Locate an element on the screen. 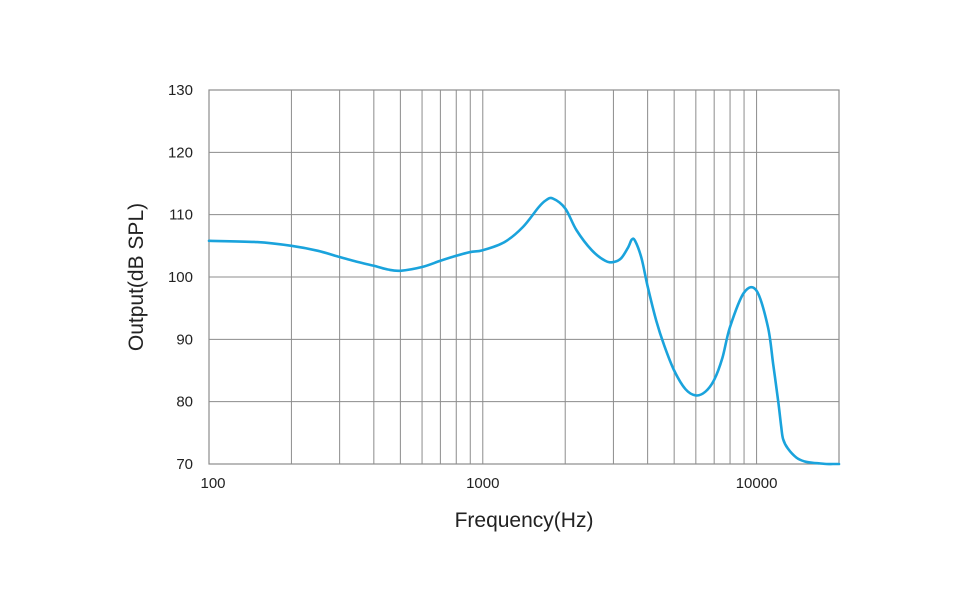 The height and width of the screenshot is (613, 976). x-tick-label: 10000 is located at coordinates (757, 483).